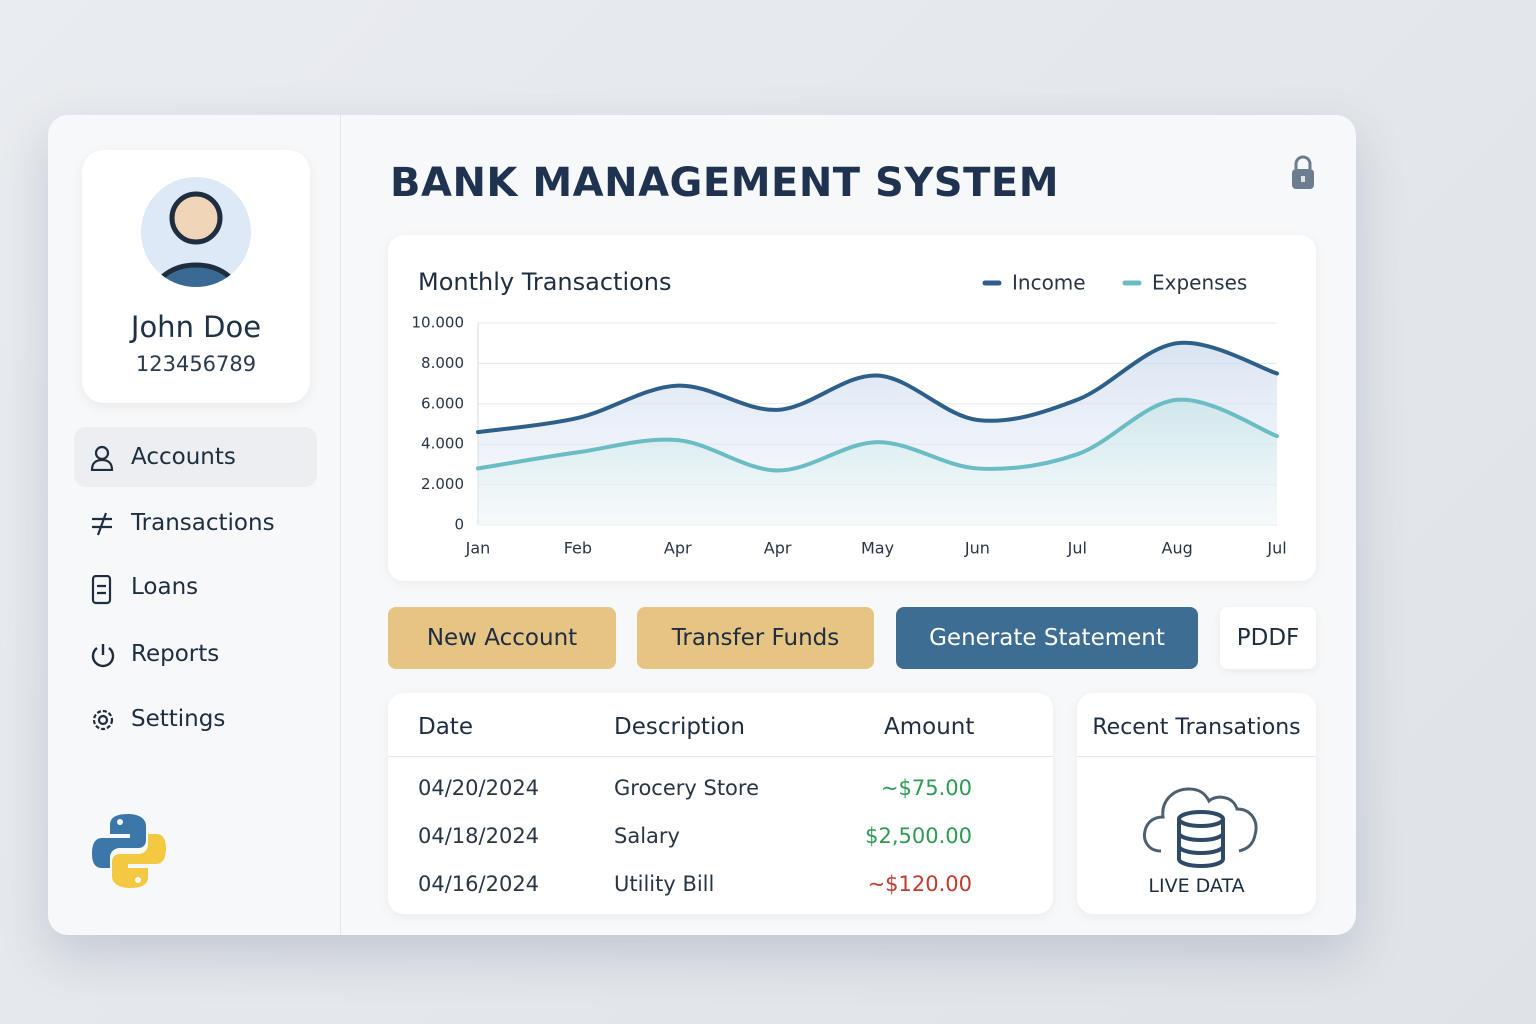 The width and height of the screenshot is (1536, 1024). What do you see at coordinates (1196, 727) in the screenshot?
I see `panel-title: Recent Transations` at bounding box center [1196, 727].